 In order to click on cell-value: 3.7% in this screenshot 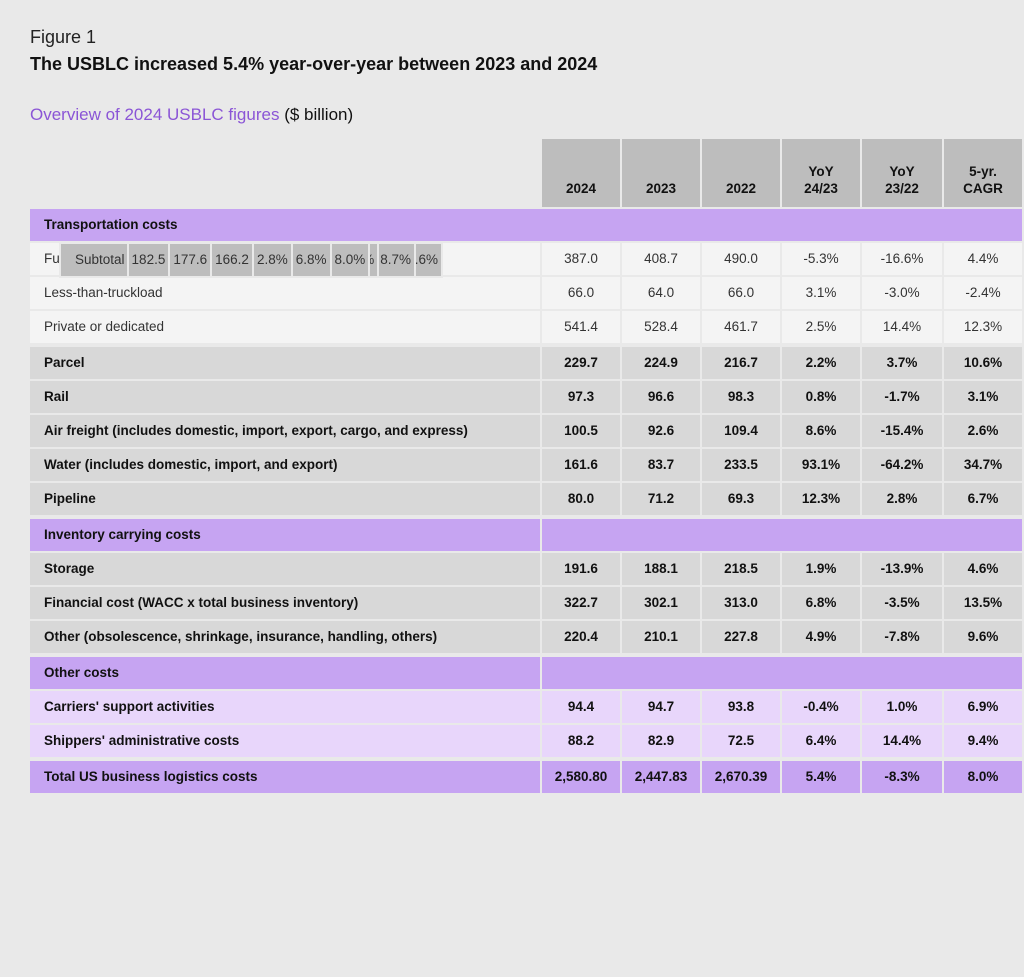, I will do `click(902, 363)`.